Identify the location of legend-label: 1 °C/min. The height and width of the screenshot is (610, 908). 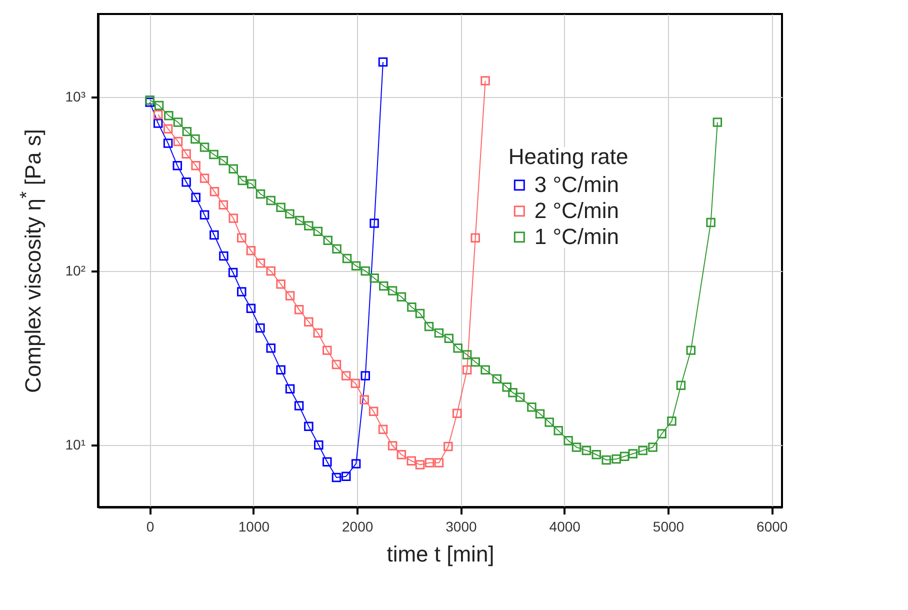
(577, 237).